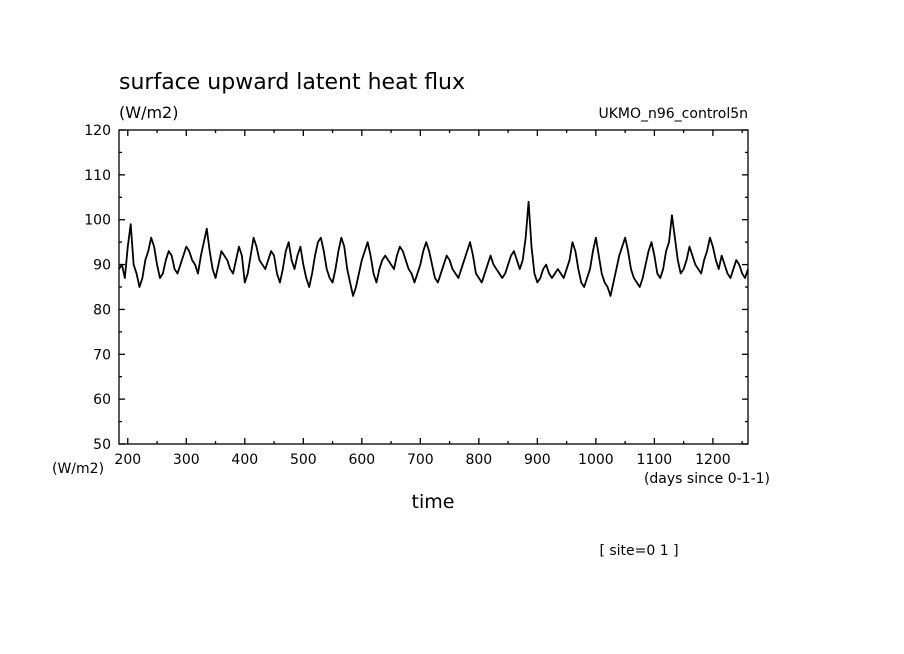  Describe the element at coordinates (292, 82) in the screenshot. I see `chart-title: surface upward latent heat flux` at that location.